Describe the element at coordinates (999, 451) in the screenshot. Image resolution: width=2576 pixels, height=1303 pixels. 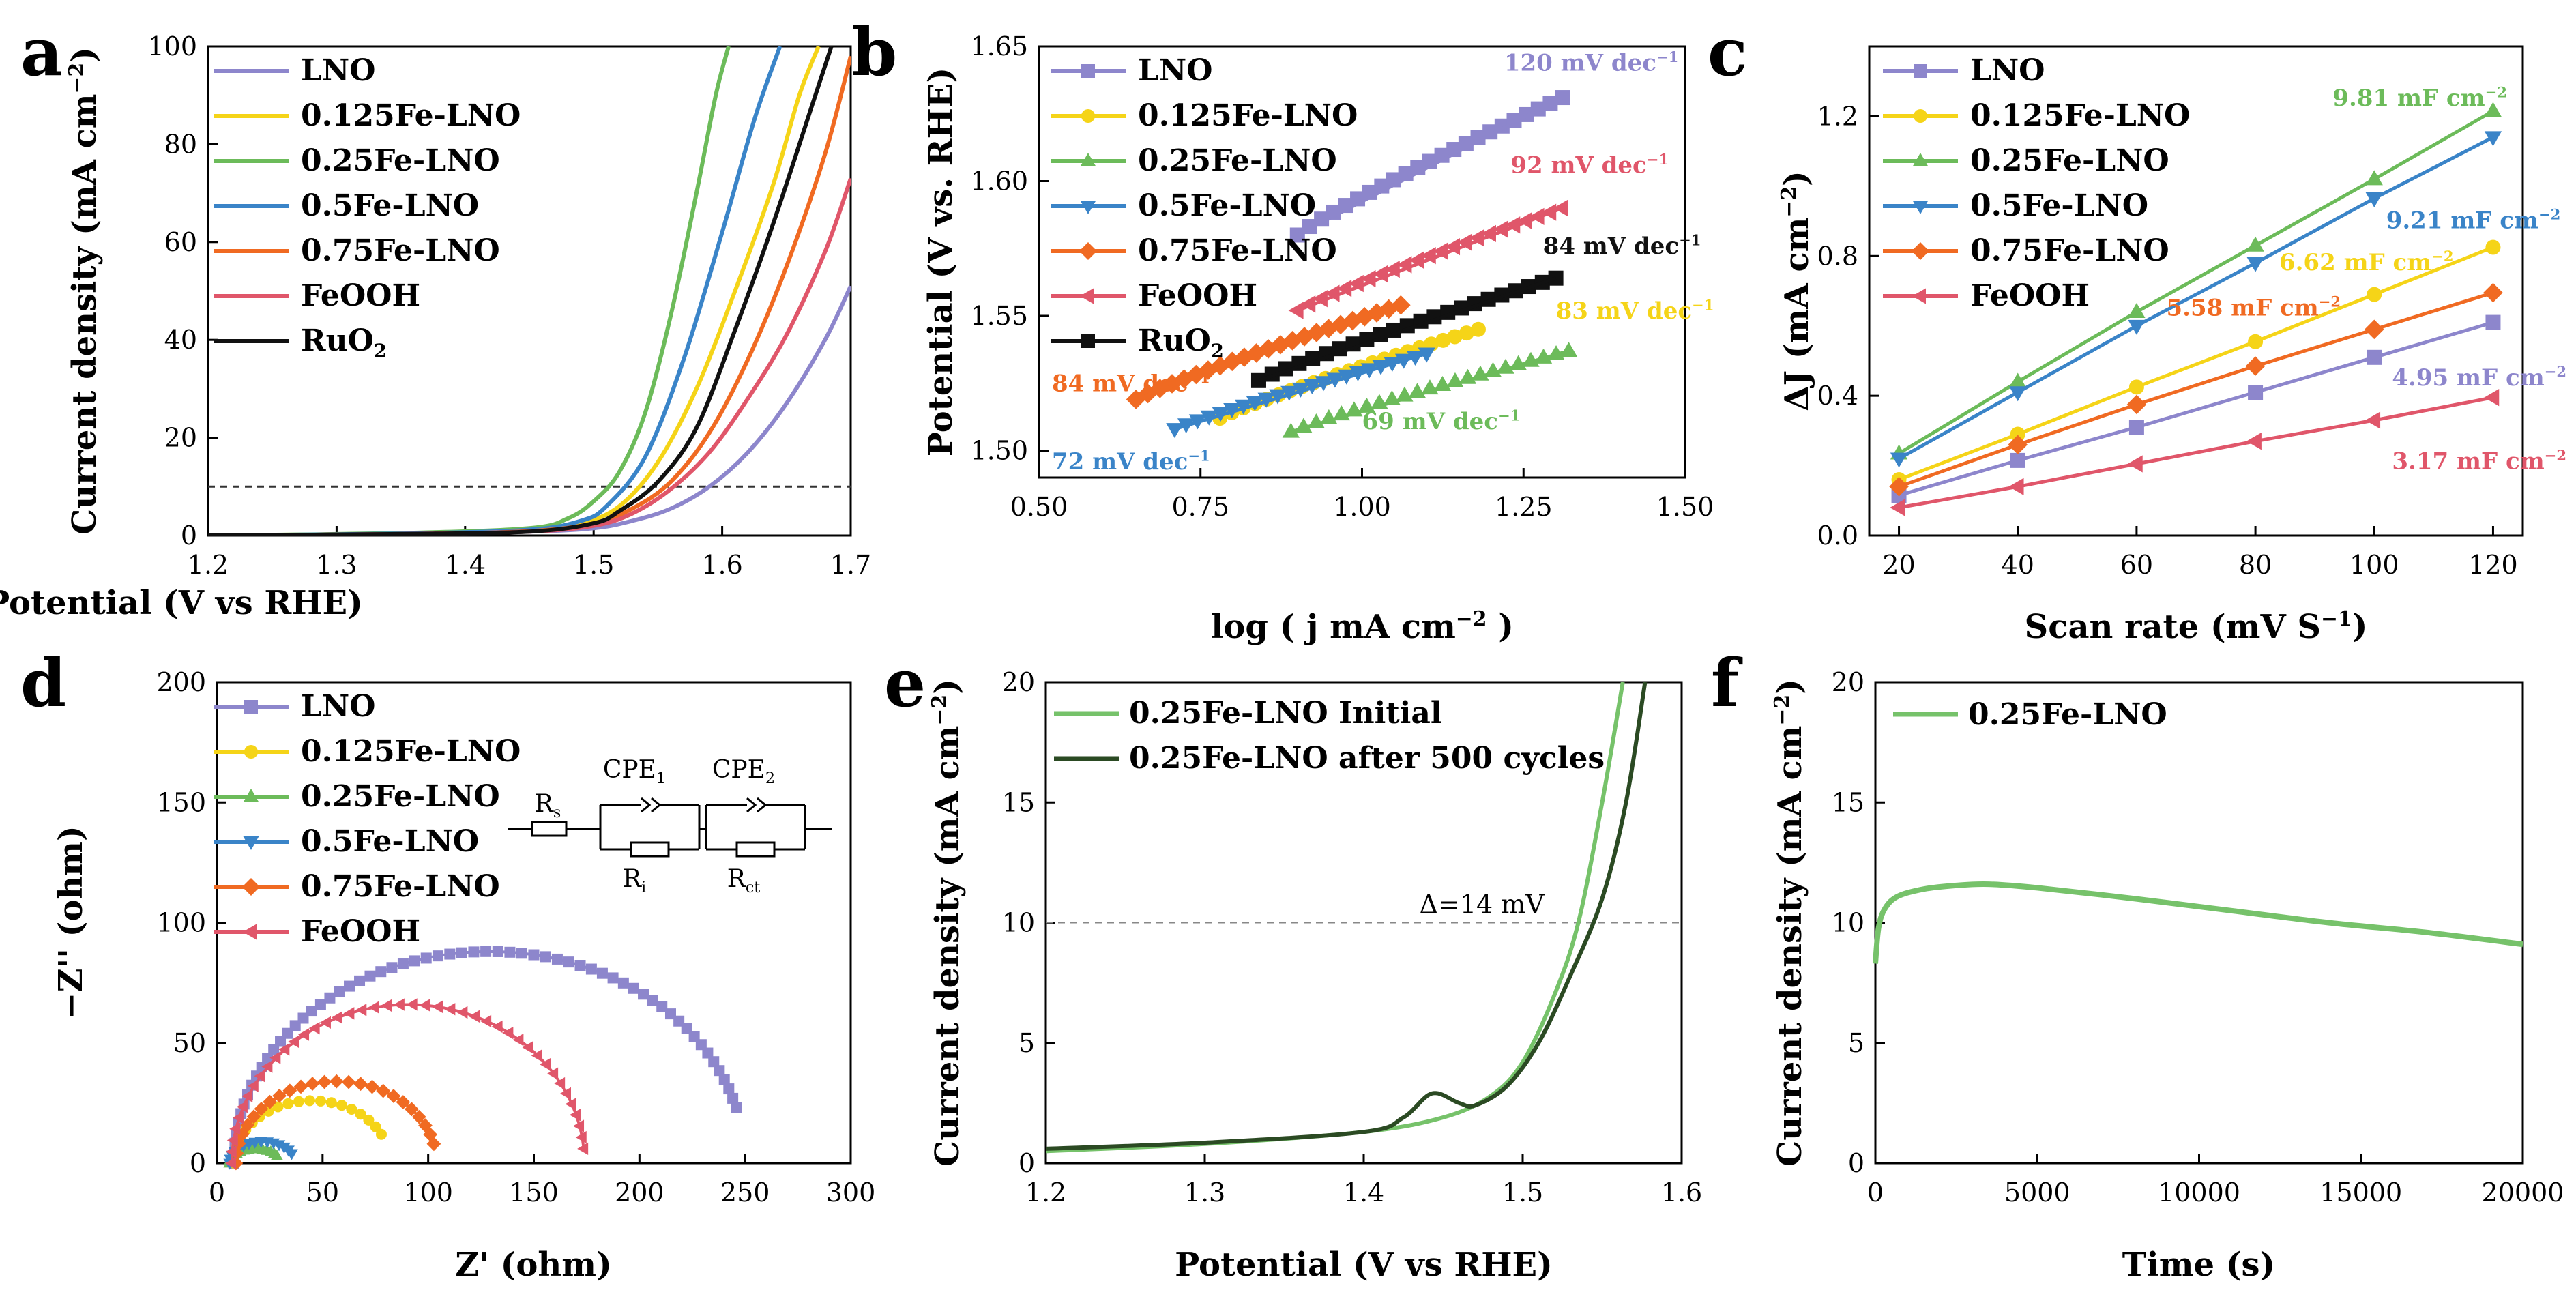
I see `y-tick-label: 1.50` at that location.